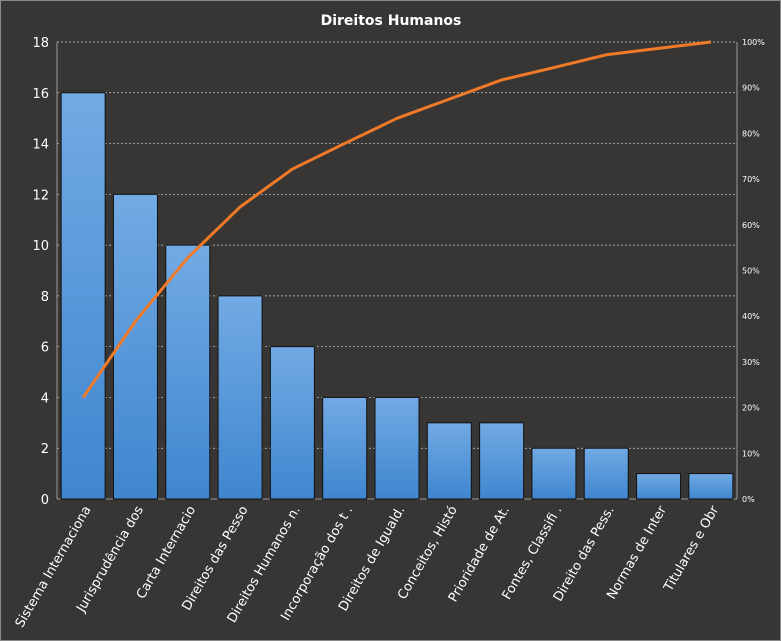  Describe the element at coordinates (751, 133) in the screenshot. I see `y2-tick-label: 80%` at that location.